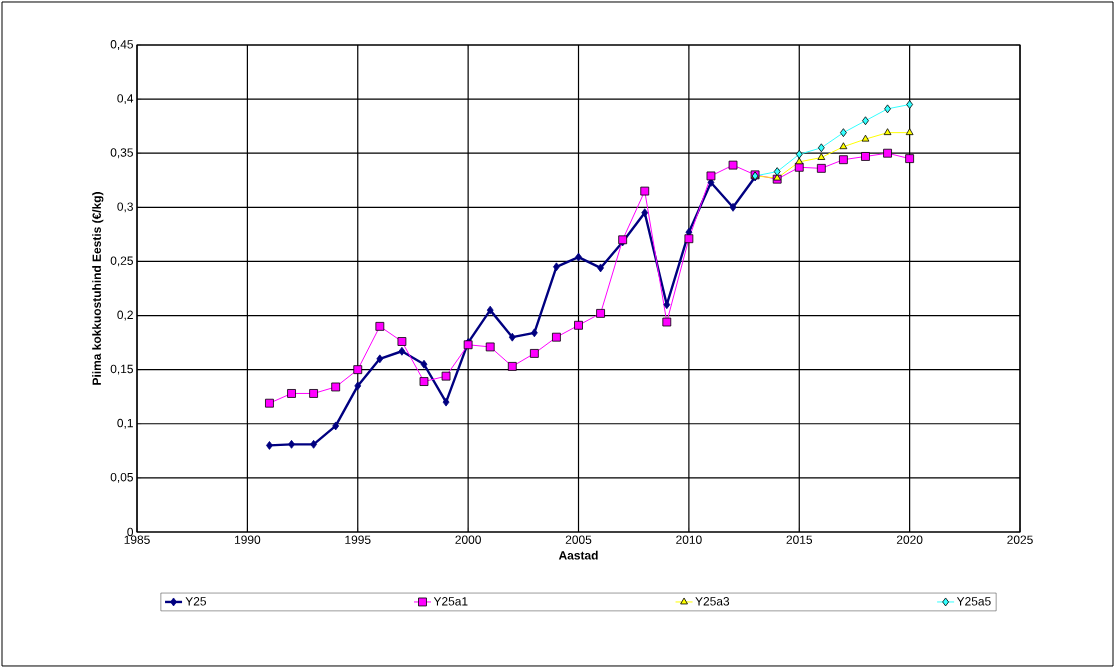 This screenshot has width=1115, height=668. What do you see at coordinates (121, 153) in the screenshot?
I see `y-tick-label: 0,35` at bounding box center [121, 153].